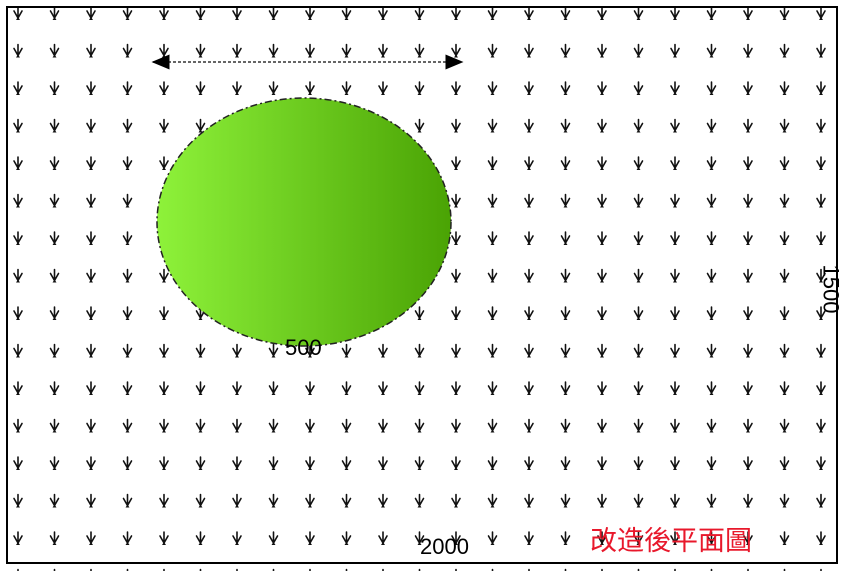 The width and height of the screenshot is (845, 571). What do you see at coordinates (671, 541) in the screenshot?
I see `plan-title: 改造後平面圖` at bounding box center [671, 541].